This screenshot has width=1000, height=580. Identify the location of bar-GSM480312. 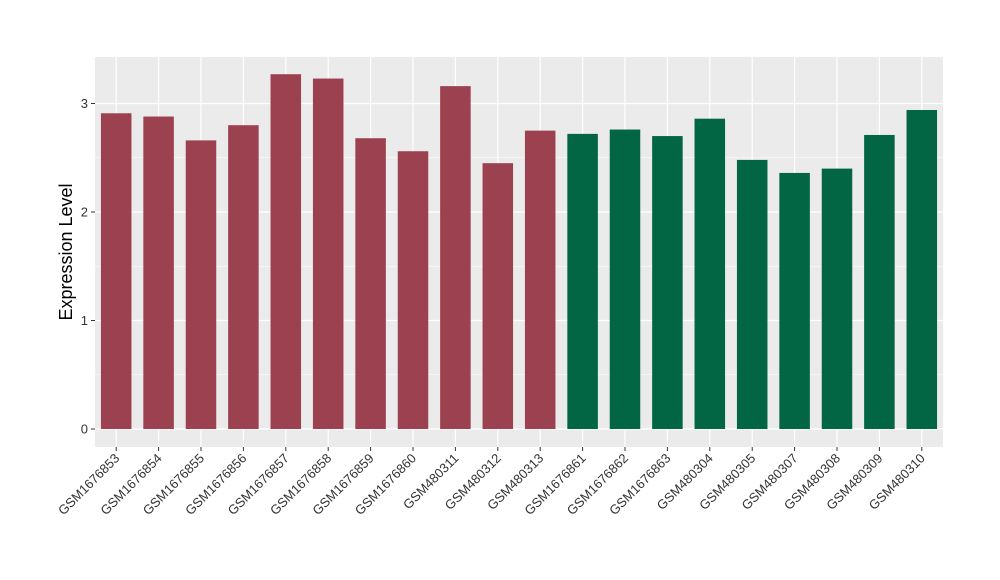
(498, 296).